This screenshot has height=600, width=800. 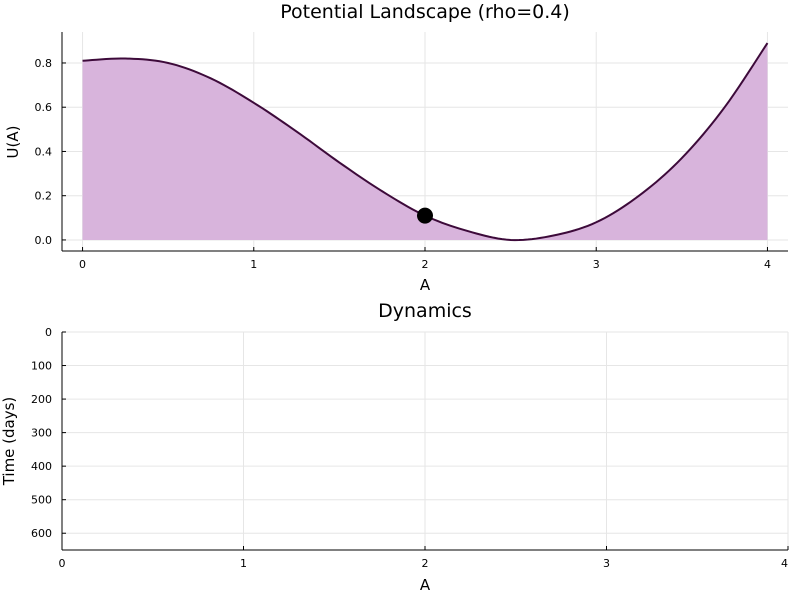 What do you see at coordinates (44, 151) in the screenshot?
I see `y-tick-label: 0.4` at bounding box center [44, 151].